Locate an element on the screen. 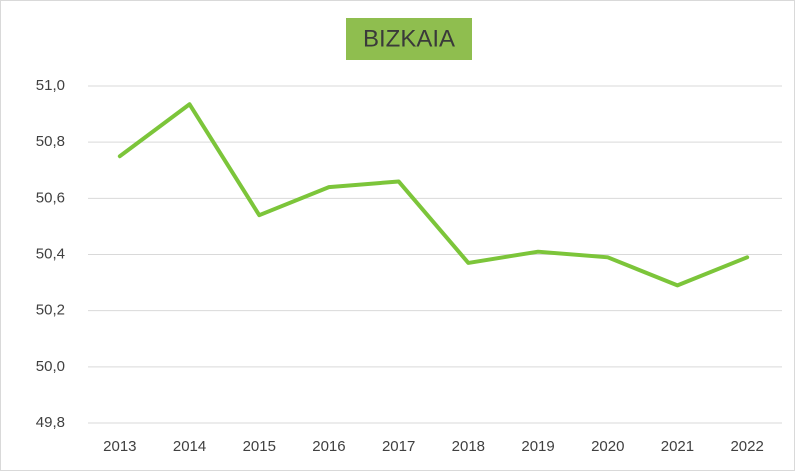 The image size is (795, 471). y-tick-label: 51,0 is located at coordinates (50, 85).